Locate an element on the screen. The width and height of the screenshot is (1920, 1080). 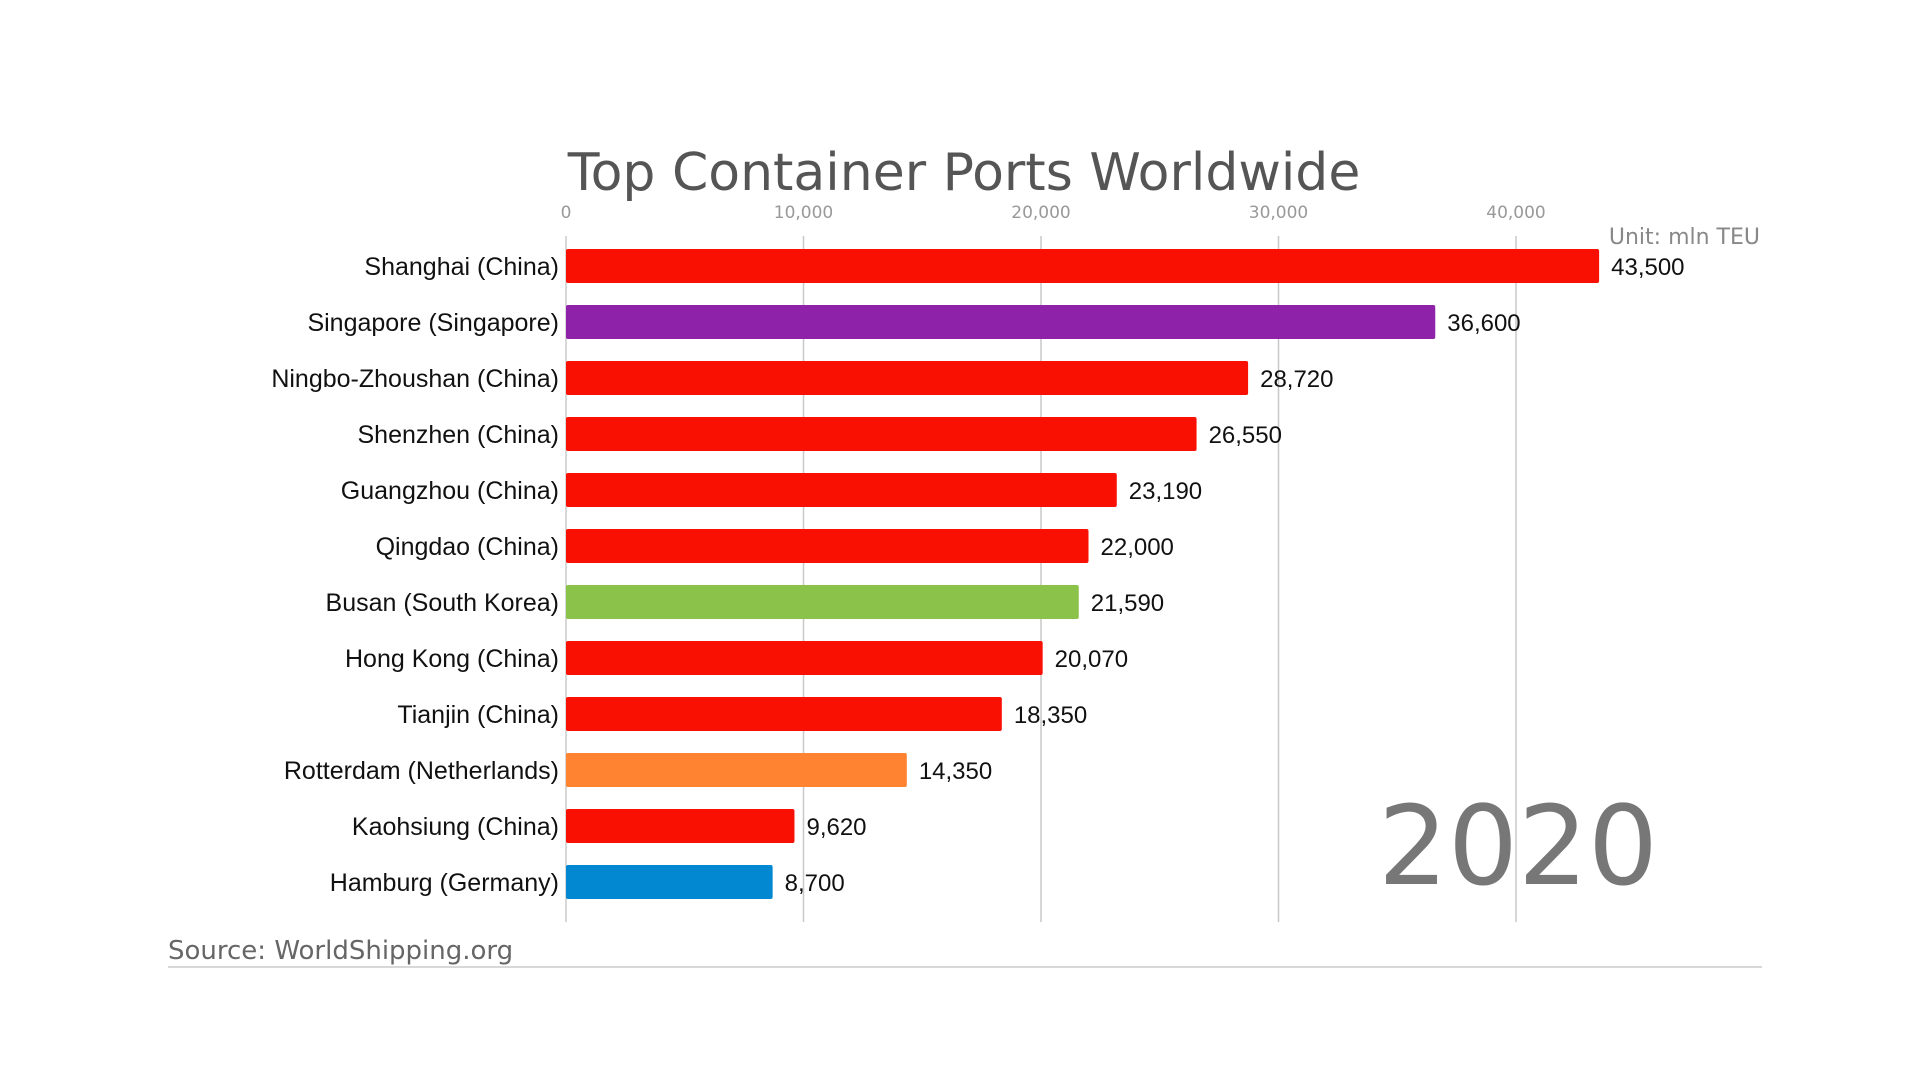
x-tick-label: 30,000 is located at coordinates (1278, 213).